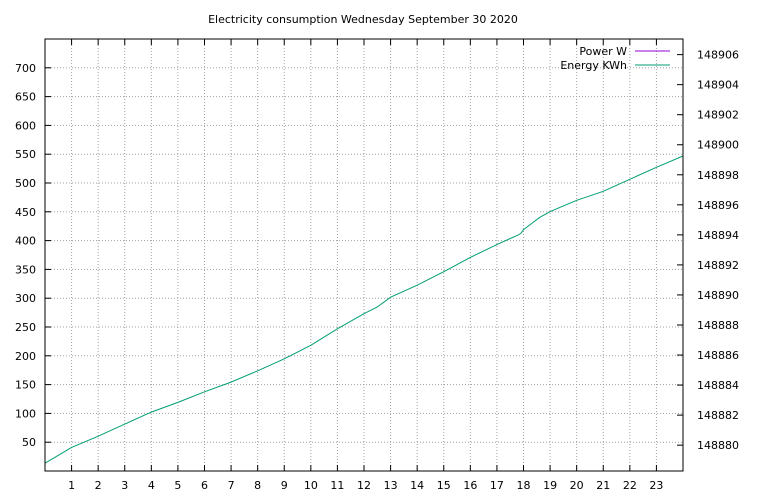 The width and height of the screenshot is (768, 500). I want to click on legend-label: Energy KWh, so click(593, 65).